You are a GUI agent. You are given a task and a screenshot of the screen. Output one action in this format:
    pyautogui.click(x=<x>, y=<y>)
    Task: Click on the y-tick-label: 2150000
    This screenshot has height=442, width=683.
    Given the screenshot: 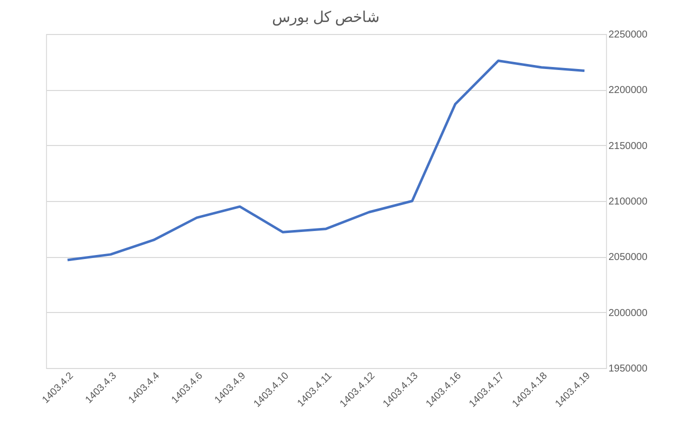 What is the action you would take?
    pyautogui.click(x=628, y=146)
    